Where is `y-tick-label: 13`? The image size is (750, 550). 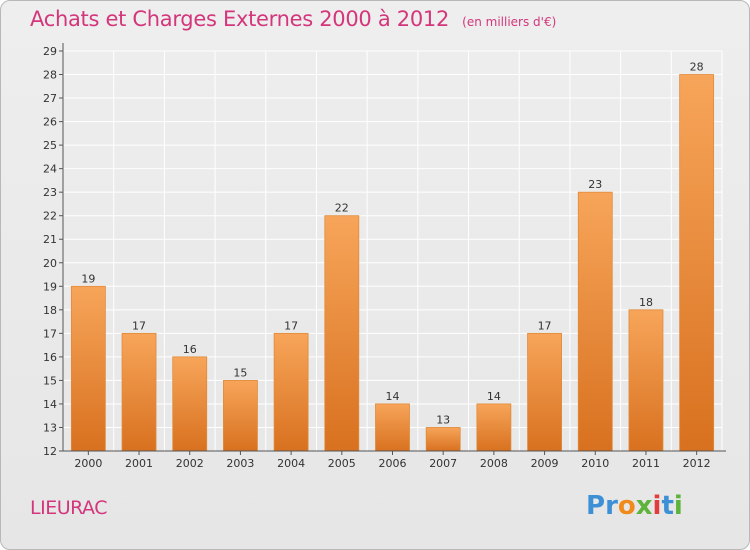 y-tick-label: 13 is located at coordinates (50, 427).